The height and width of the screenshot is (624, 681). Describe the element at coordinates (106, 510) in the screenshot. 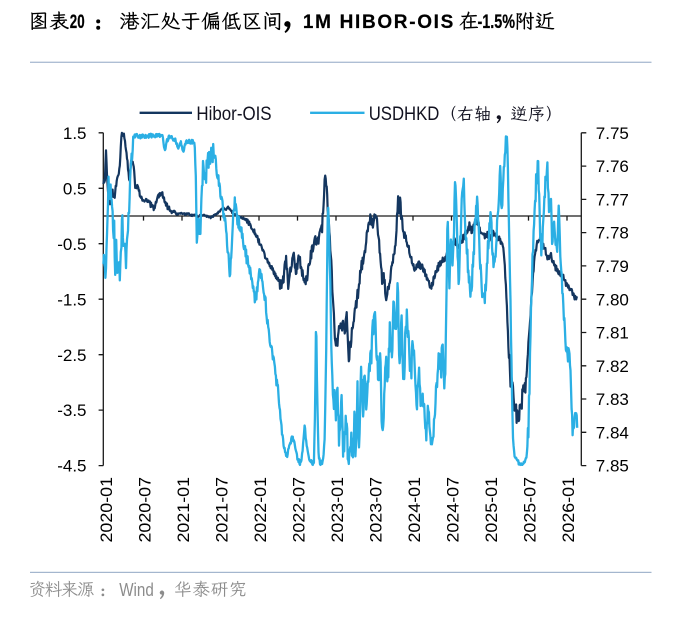

I see `svg-text: 2020-01` at that location.